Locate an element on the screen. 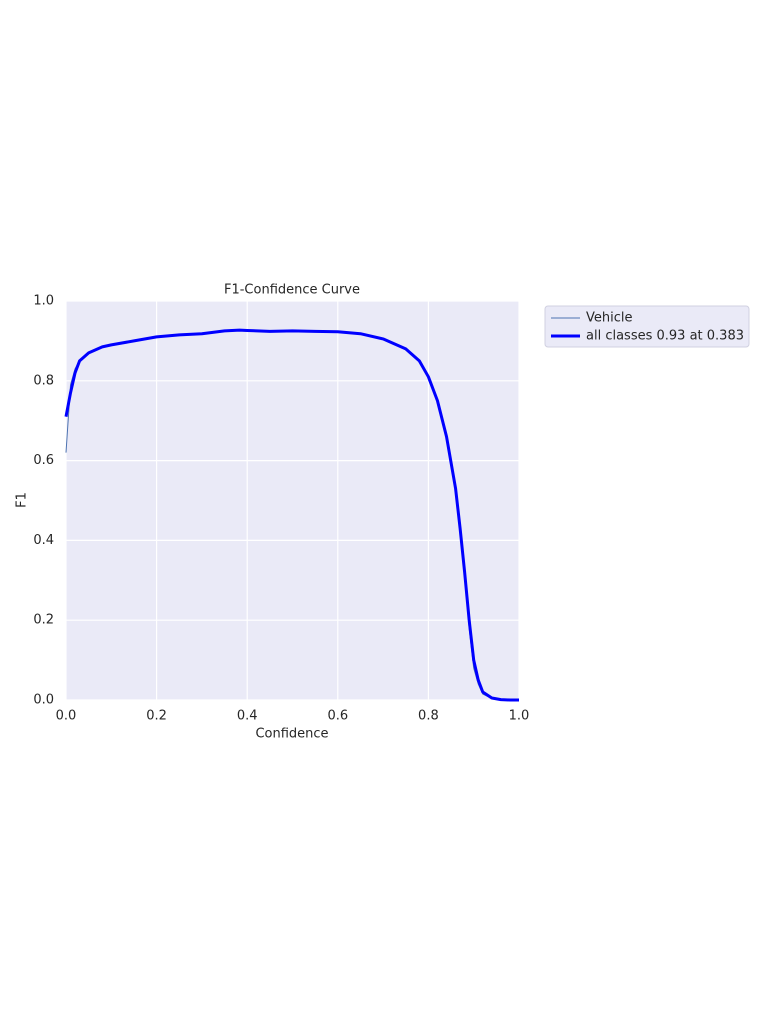 The height and width of the screenshot is (1024, 768). x-axis-label: Confidence is located at coordinates (291, 734).